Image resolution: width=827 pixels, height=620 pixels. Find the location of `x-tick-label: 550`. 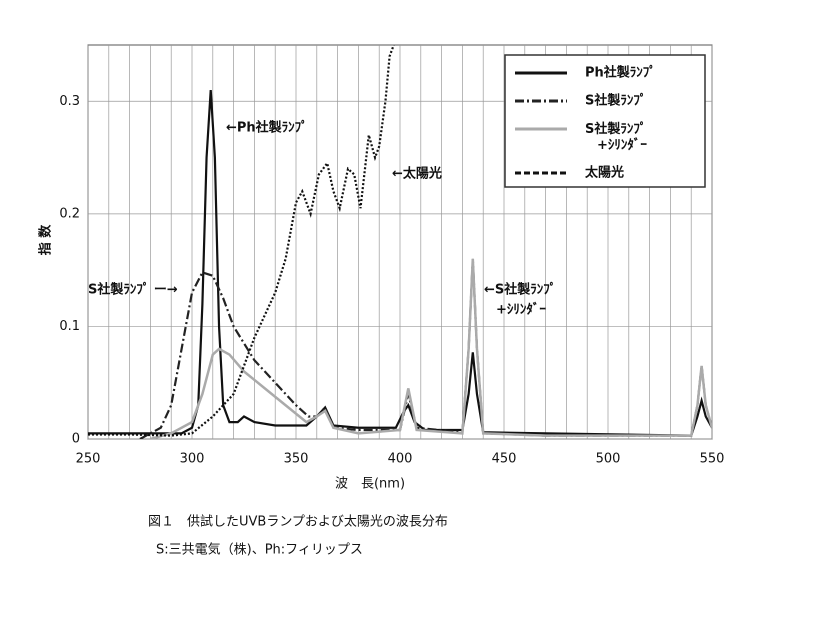

x-tick-label: 550 is located at coordinates (712, 459).